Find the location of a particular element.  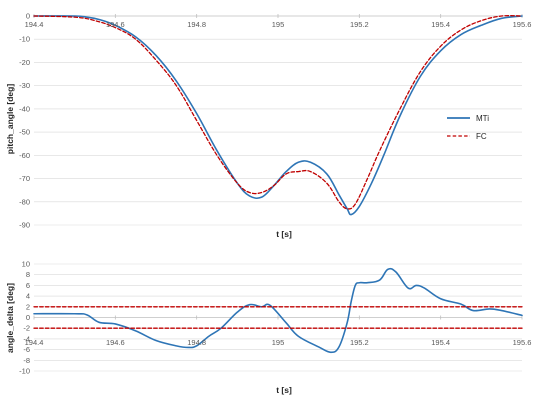

angle-delta-x-tick-label: 194.4 is located at coordinates (34, 342).